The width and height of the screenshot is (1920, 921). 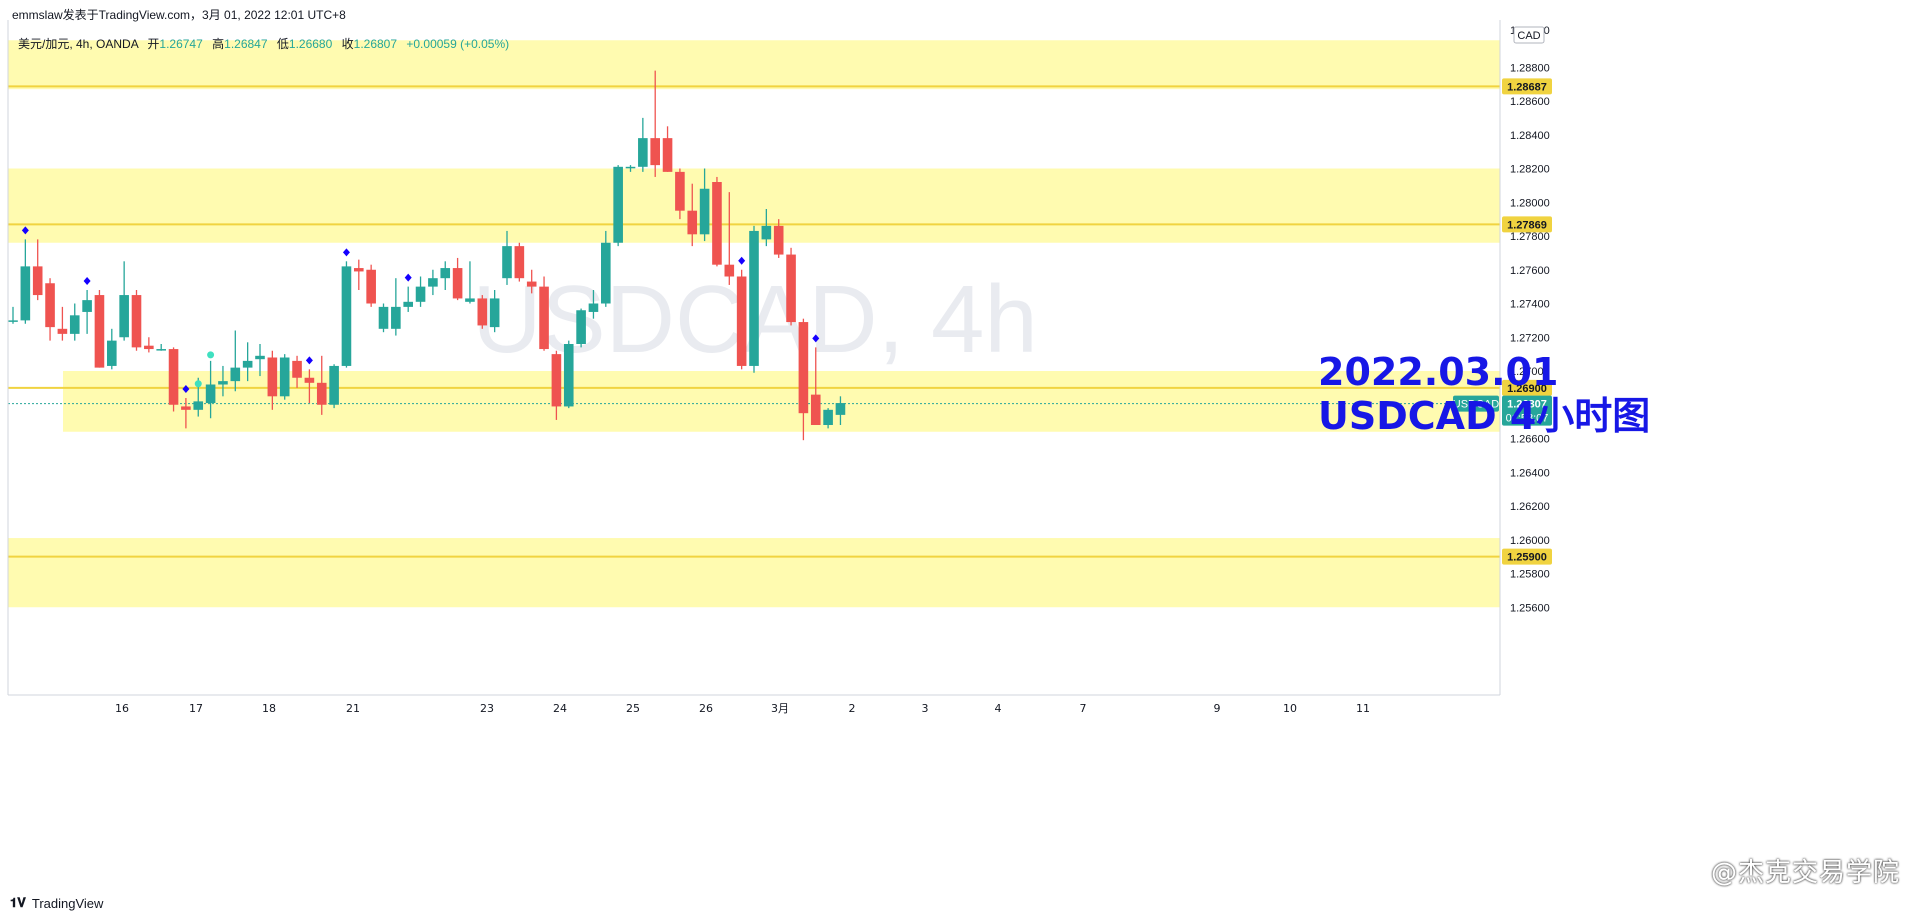 What do you see at coordinates (78, 44) in the screenshot?
I see `symbol-label: 美元/加元, 4h, OANDA` at bounding box center [78, 44].